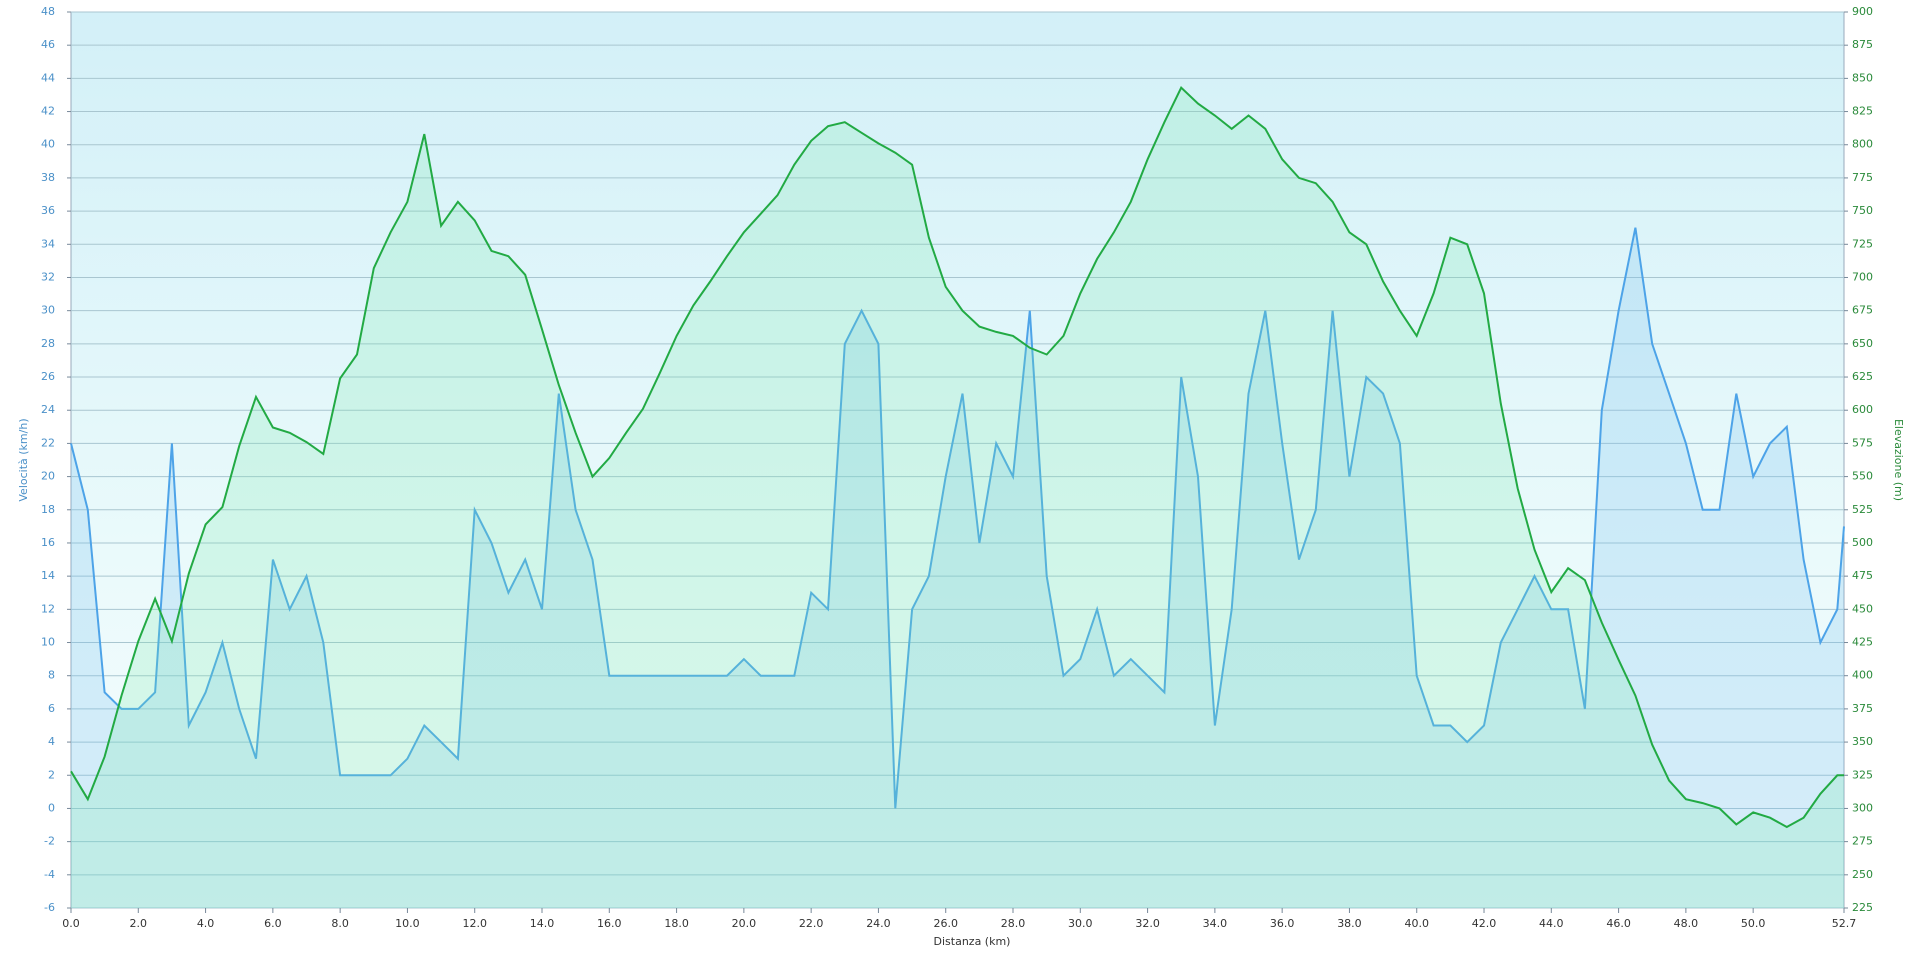 This screenshot has width=1912, height=956. I want to click on y-tick-label: 22, so click(48, 442).